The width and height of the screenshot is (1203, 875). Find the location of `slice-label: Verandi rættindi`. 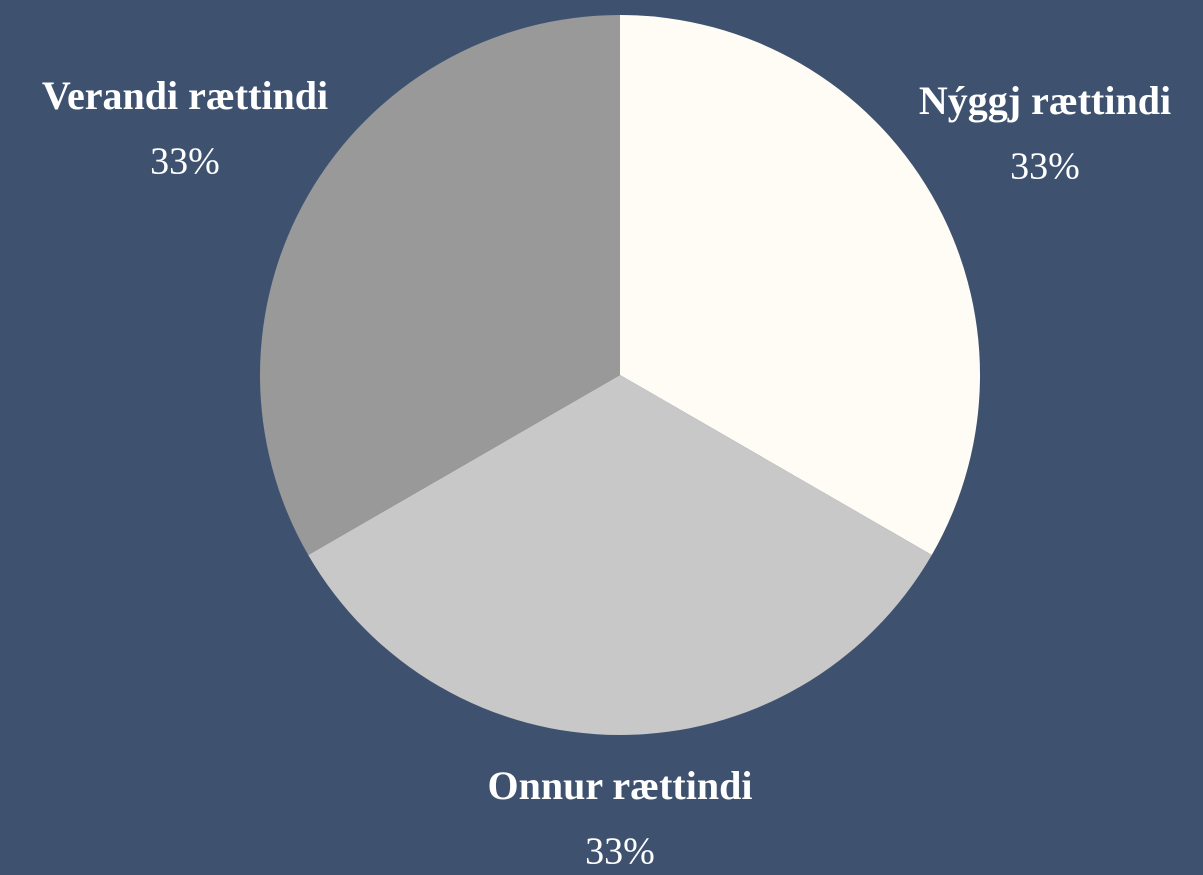

slice-label: Verandi rættindi is located at coordinates (185, 95).